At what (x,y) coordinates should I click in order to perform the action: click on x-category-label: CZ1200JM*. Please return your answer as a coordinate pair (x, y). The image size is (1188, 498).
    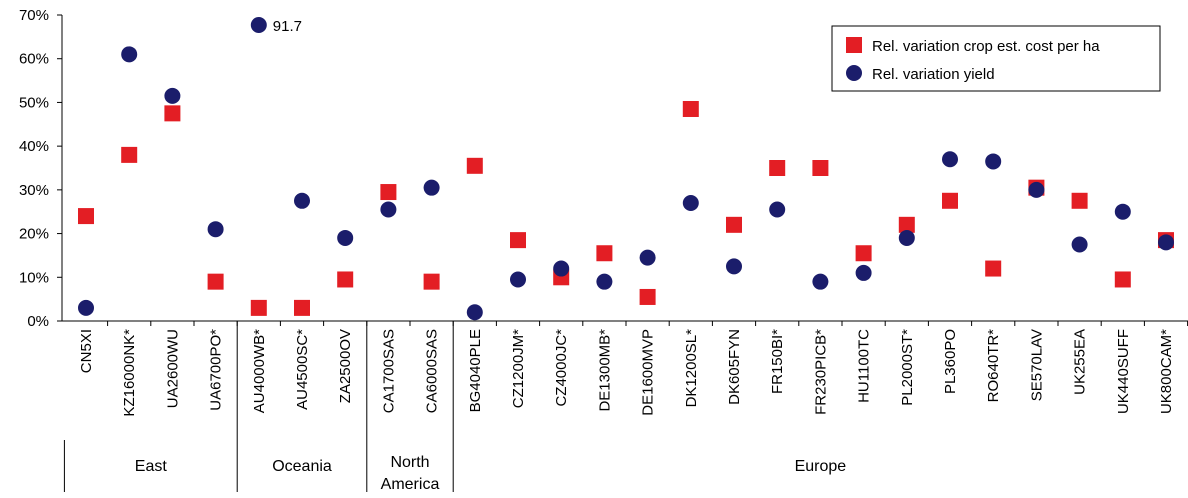
    Looking at the image, I should click on (518, 368).